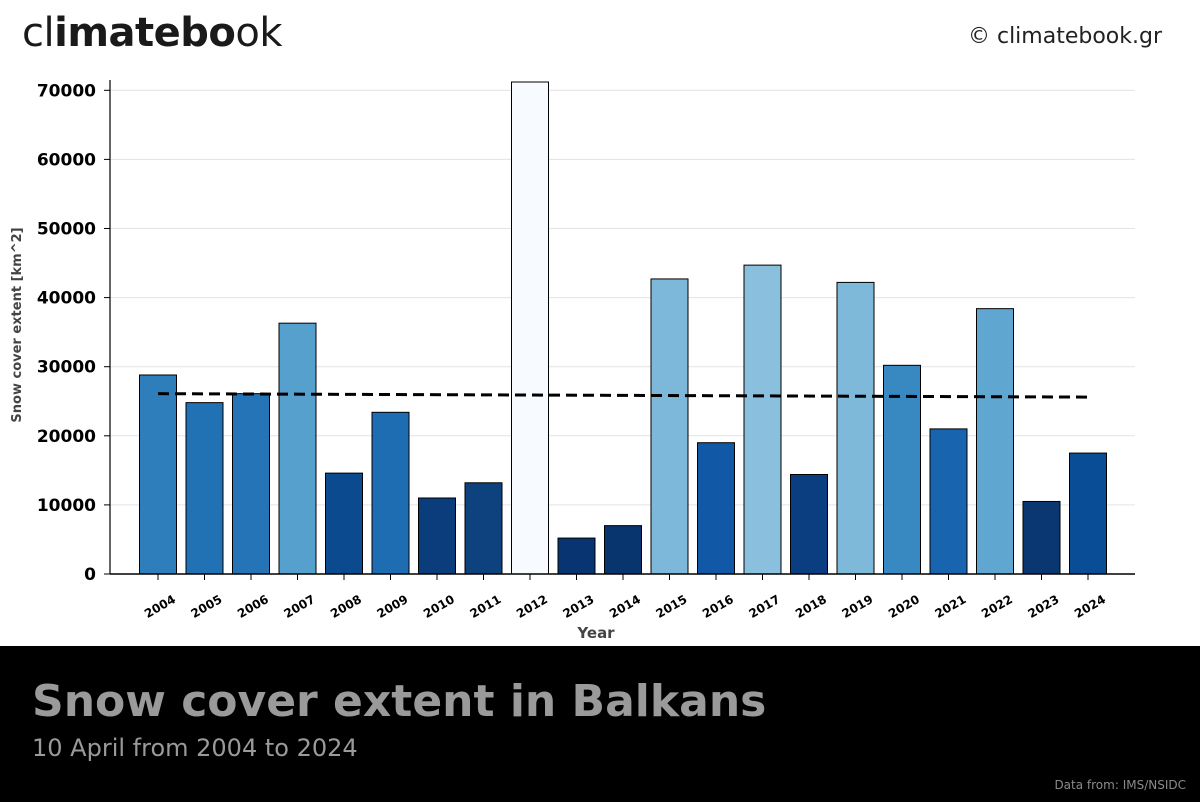 The image size is (1200, 802). I want to click on x-tick-label: 2024, so click(1090, 606).